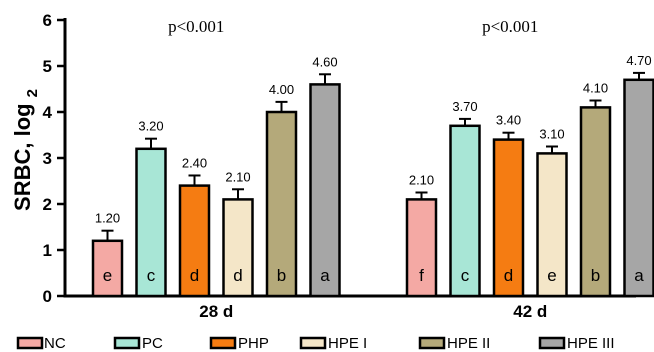 The height and width of the screenshot is (352, 654). What do you see at coordinates (468, 343) in the screenshot?
I see `legend-label: HPE II` at bounding box center [468, 343].